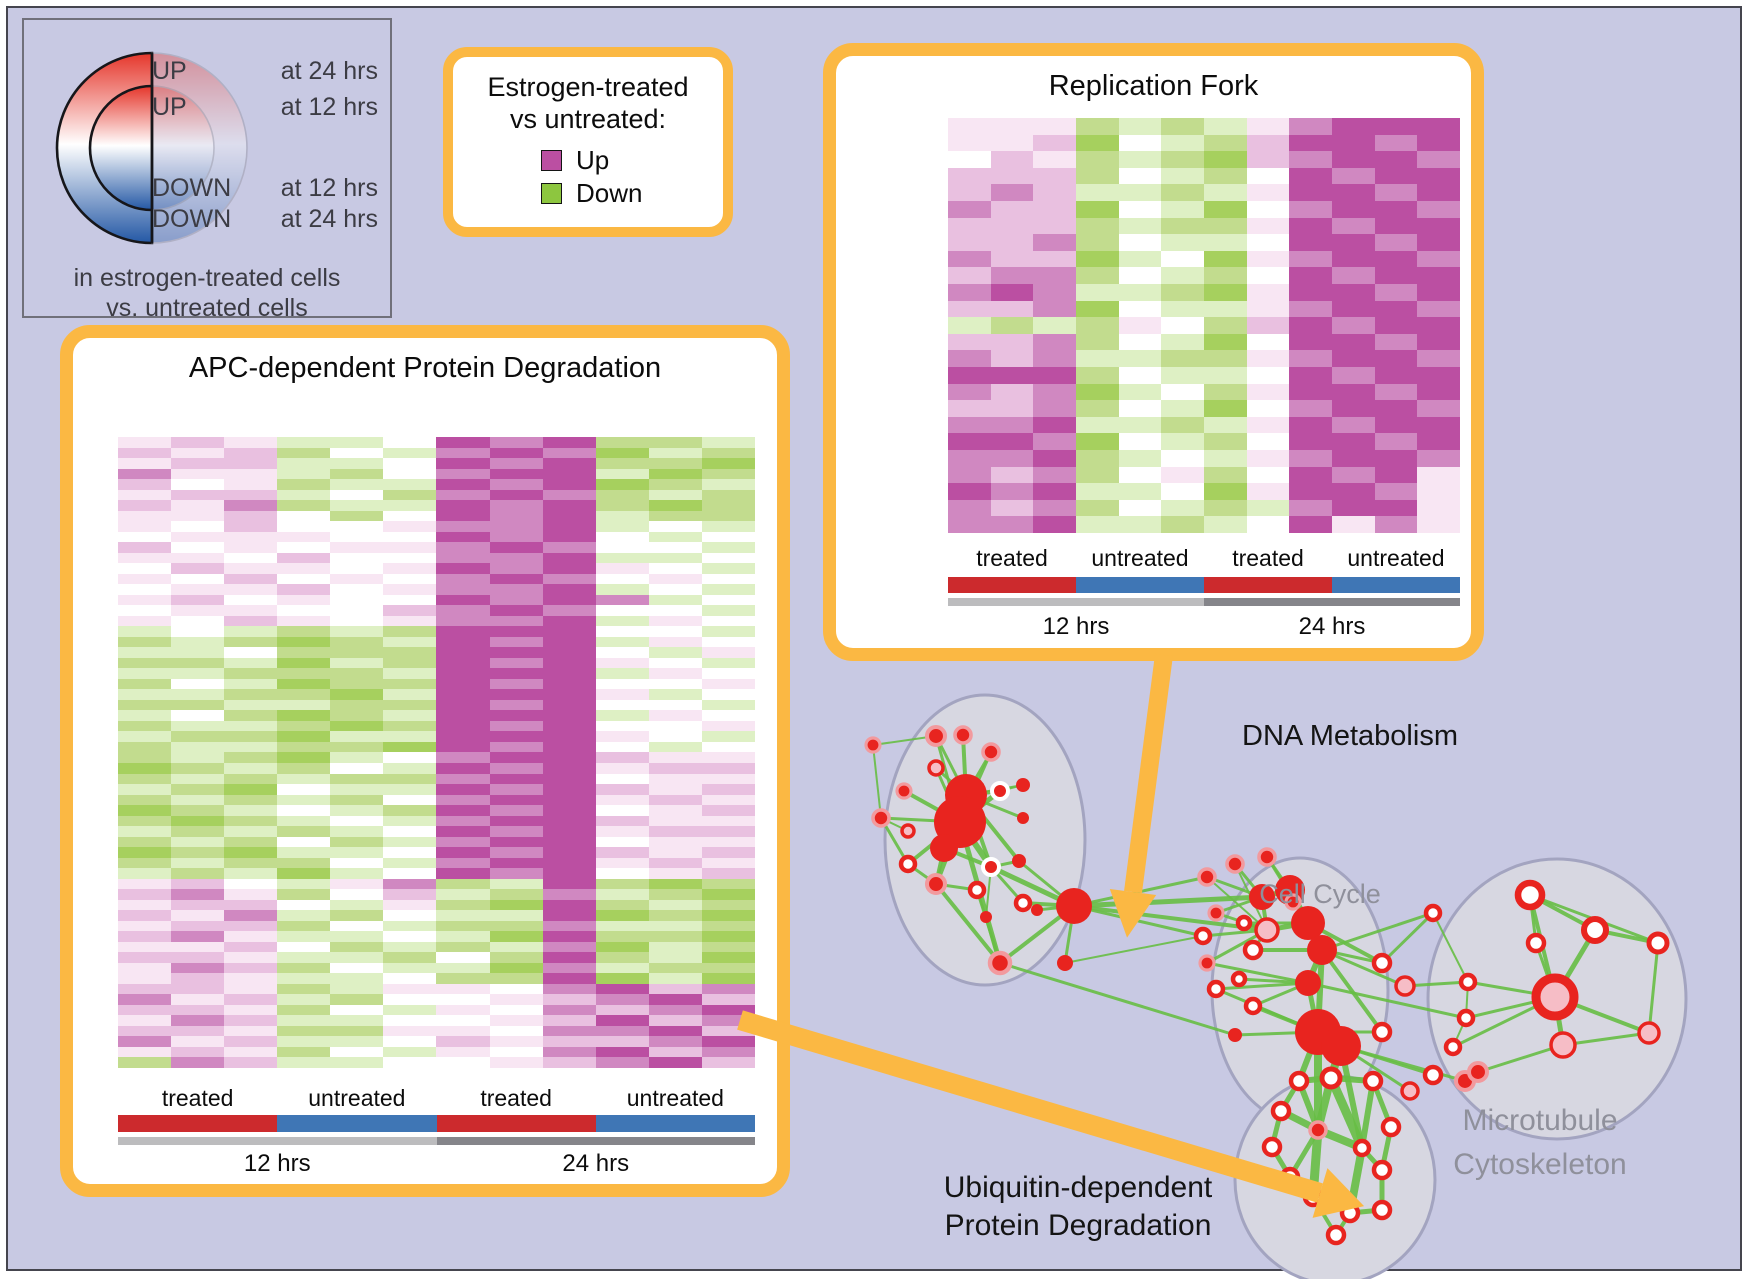  What do you see at coordinates (169, 107) in the screenshot?
I see `ring-legend-direction: UP` at bounding box center [169, 107].